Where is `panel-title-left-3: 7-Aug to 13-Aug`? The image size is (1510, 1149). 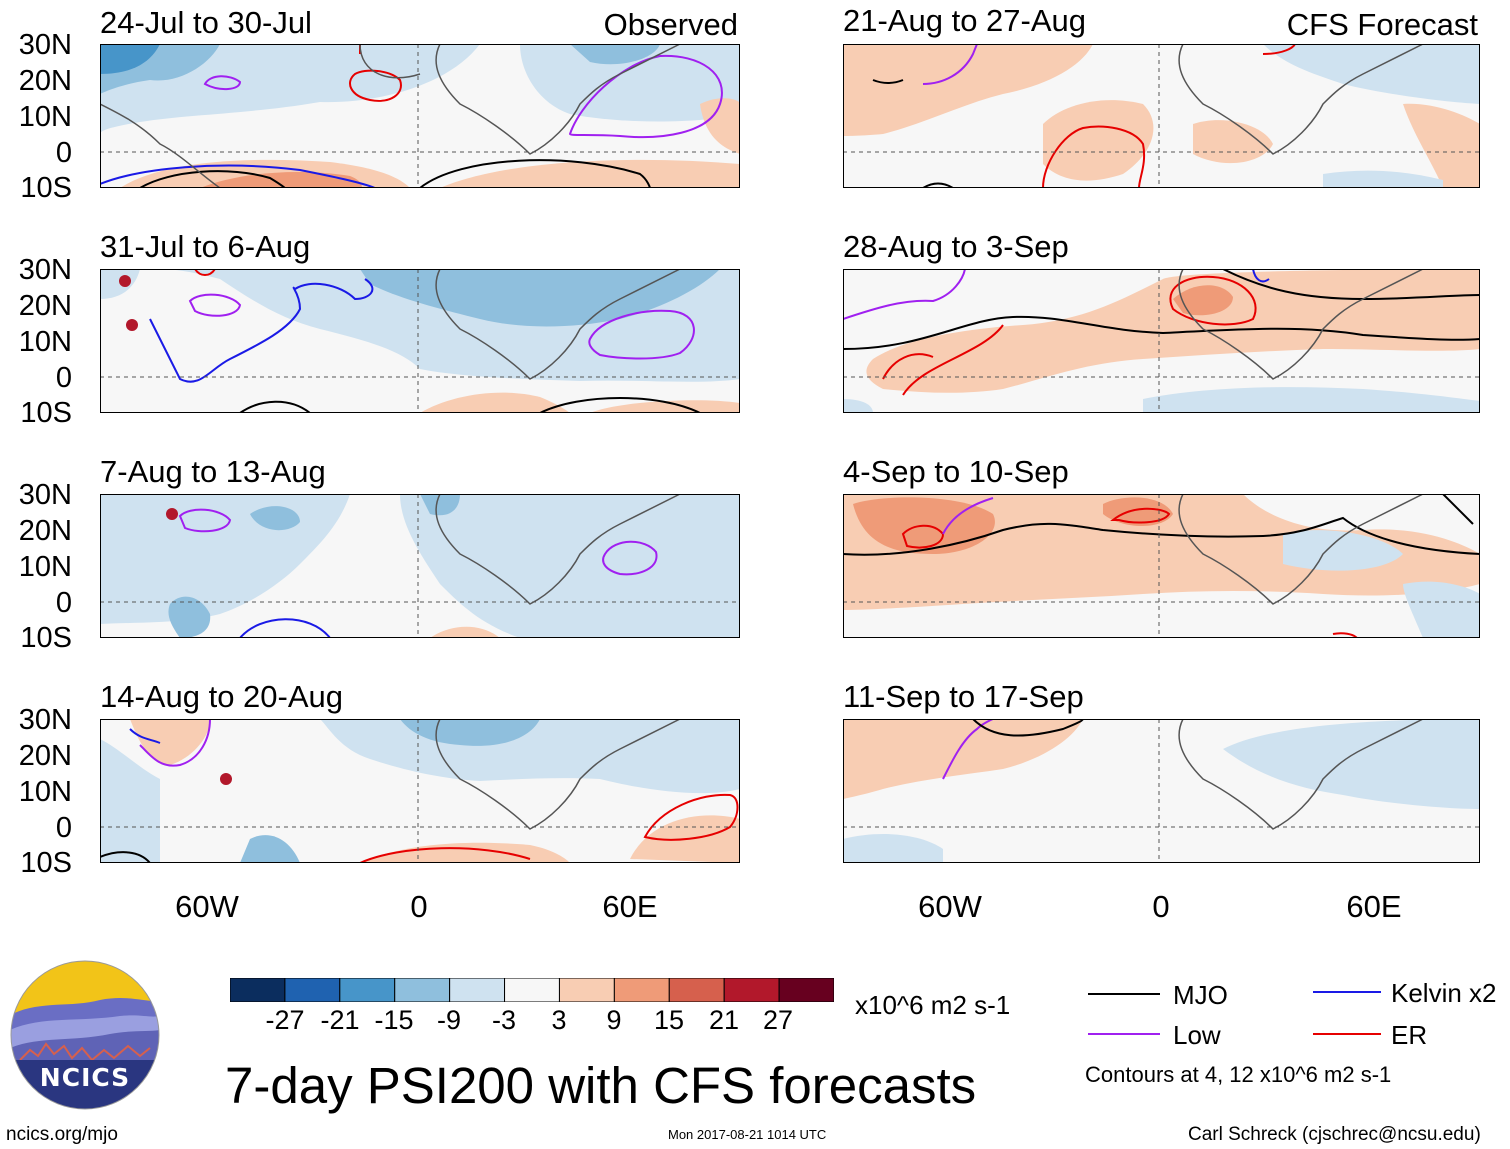 panel-title-left-3: 7-Aug to 13-Aug is located at coordinates (213, 471).